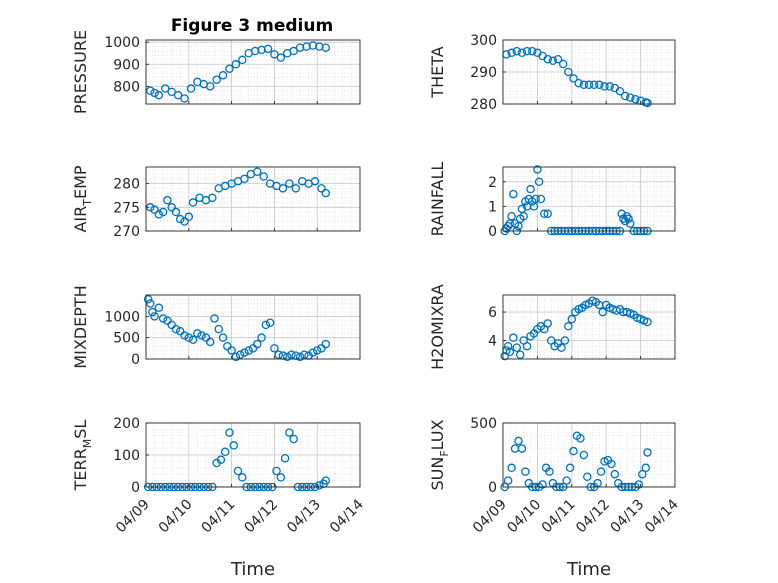  Describe the element at coordinates (437, 327) in the screenshot. I see `y-axis-label: H2OMIXRA` at that location.